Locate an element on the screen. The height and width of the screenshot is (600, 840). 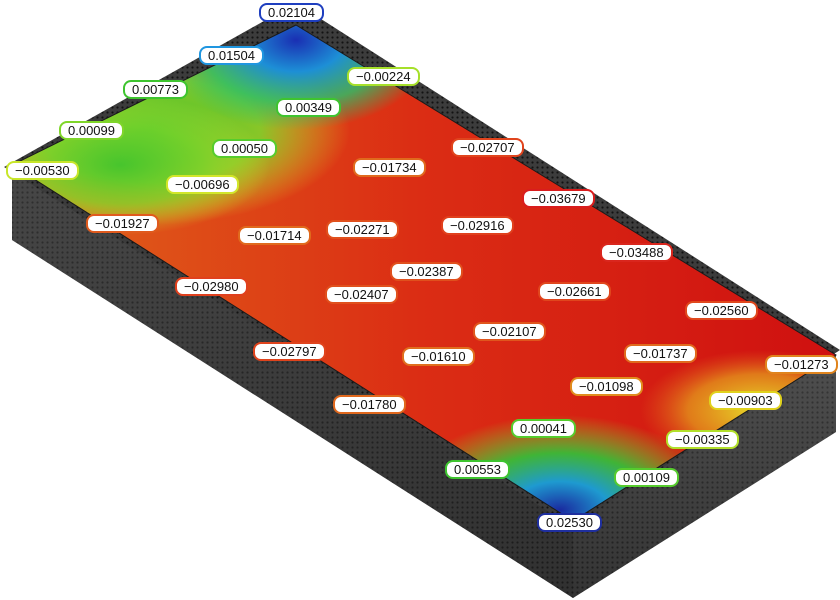
deviation-value-label: −0.00903 is located at coordinates (745, 400).